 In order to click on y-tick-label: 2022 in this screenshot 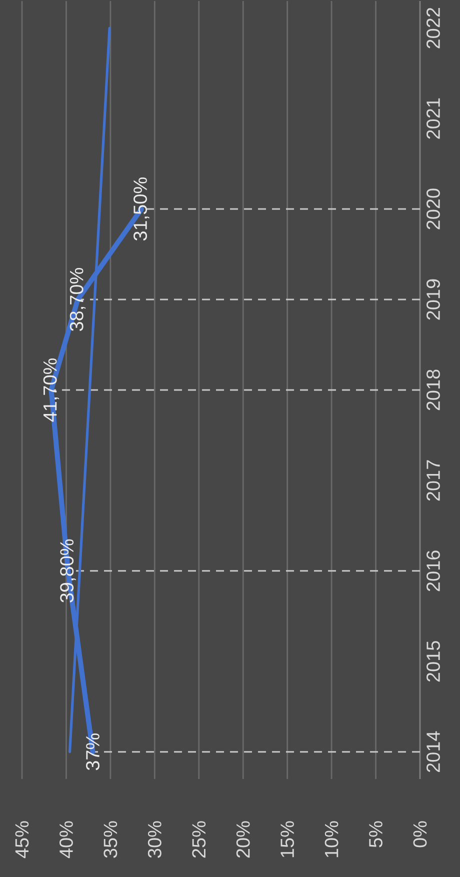, I will do `click(433, 28)`.